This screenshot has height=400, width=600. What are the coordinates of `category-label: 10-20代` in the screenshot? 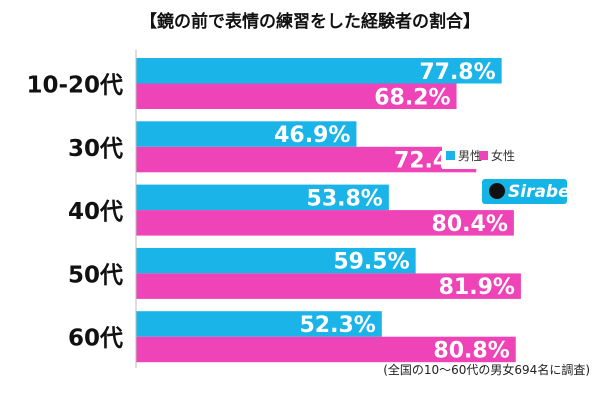 It's located at (74, 86).